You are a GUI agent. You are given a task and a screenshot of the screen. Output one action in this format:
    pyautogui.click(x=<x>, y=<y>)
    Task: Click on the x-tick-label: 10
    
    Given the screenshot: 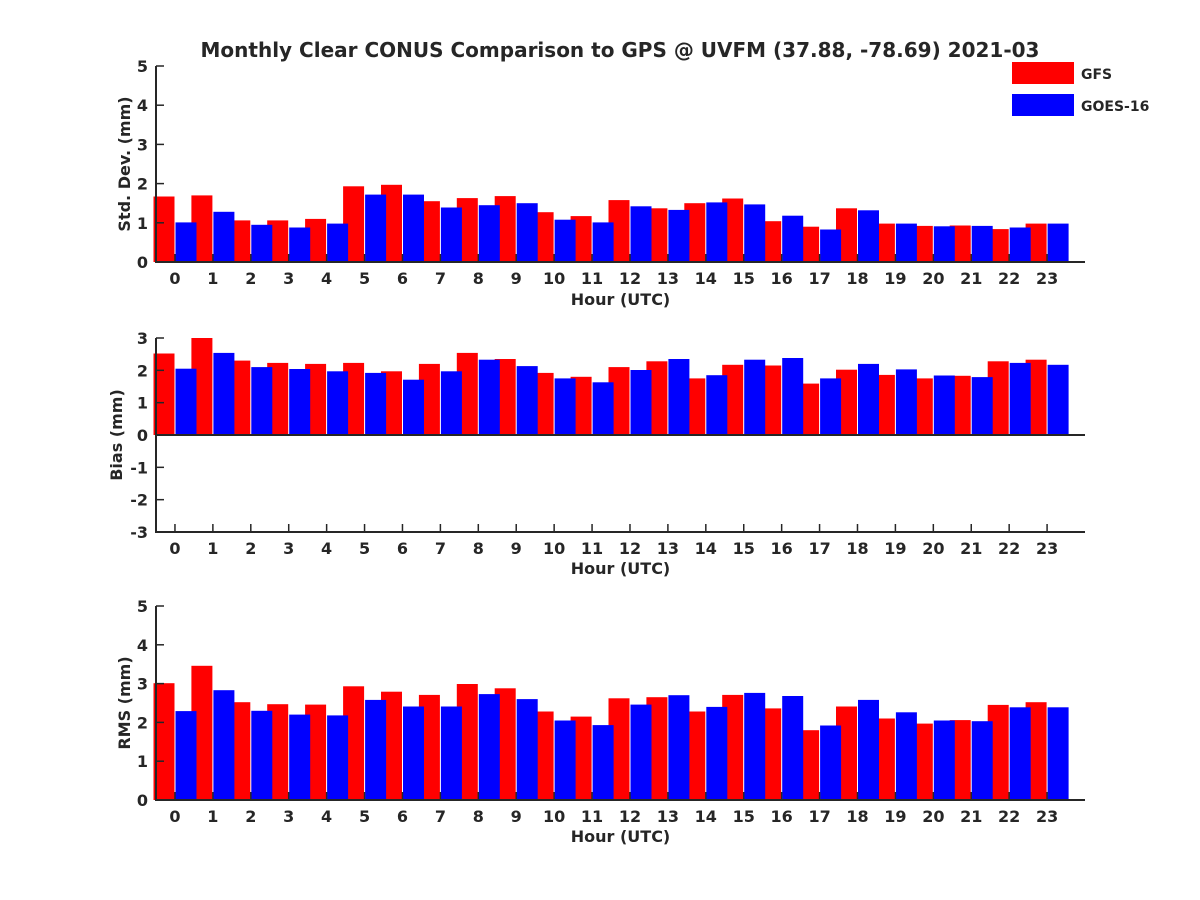 What is the action you would take?
    pyautogui.click(x=554, y=816)
    